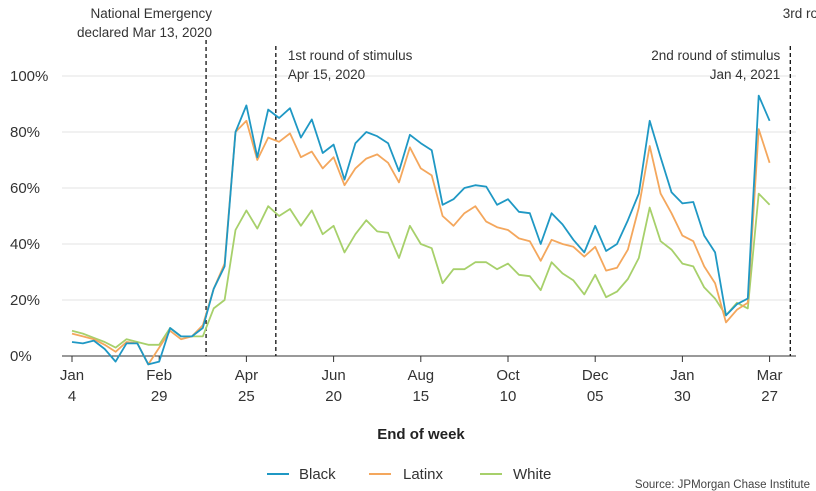  Describe the element at coordinates (682, 396) in the screenshot. I see `x-tick-day: 30` at that location.